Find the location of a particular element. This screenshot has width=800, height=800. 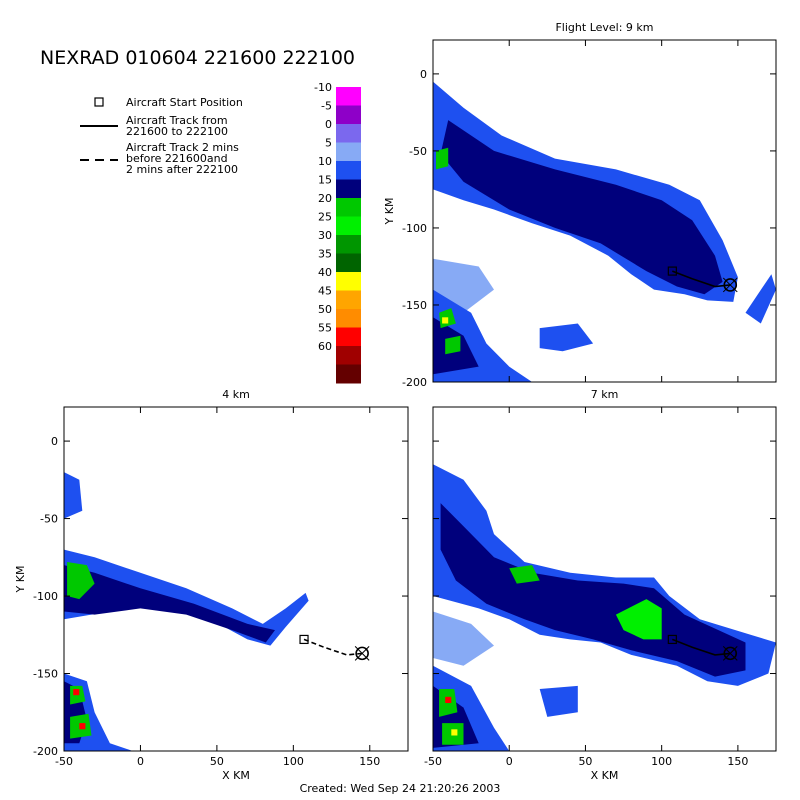

figure-title: NEXRAD 010604 221600 222100 is located at coordinates (197, 58).